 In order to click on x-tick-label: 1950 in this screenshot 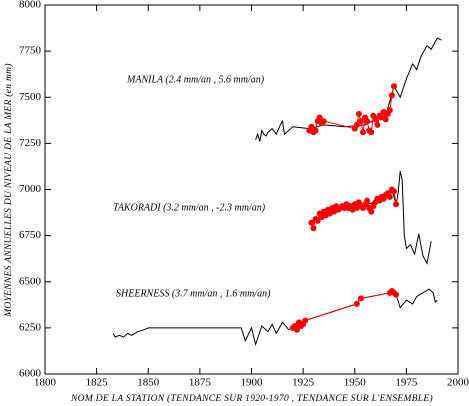, I will do `click(355, 383)`.